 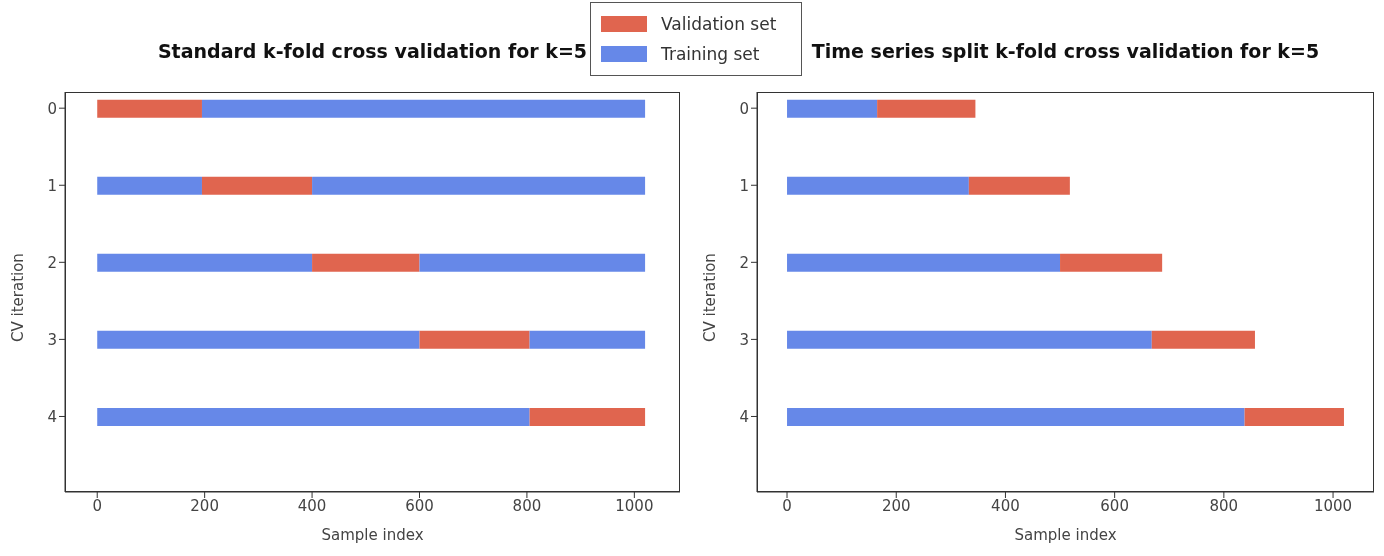 What do you see at coordinates (1065, 51) in the screenshot?
I see `chart-title: Time series split k-fold cross validation for k=5` at bounding box center [1065, 51].